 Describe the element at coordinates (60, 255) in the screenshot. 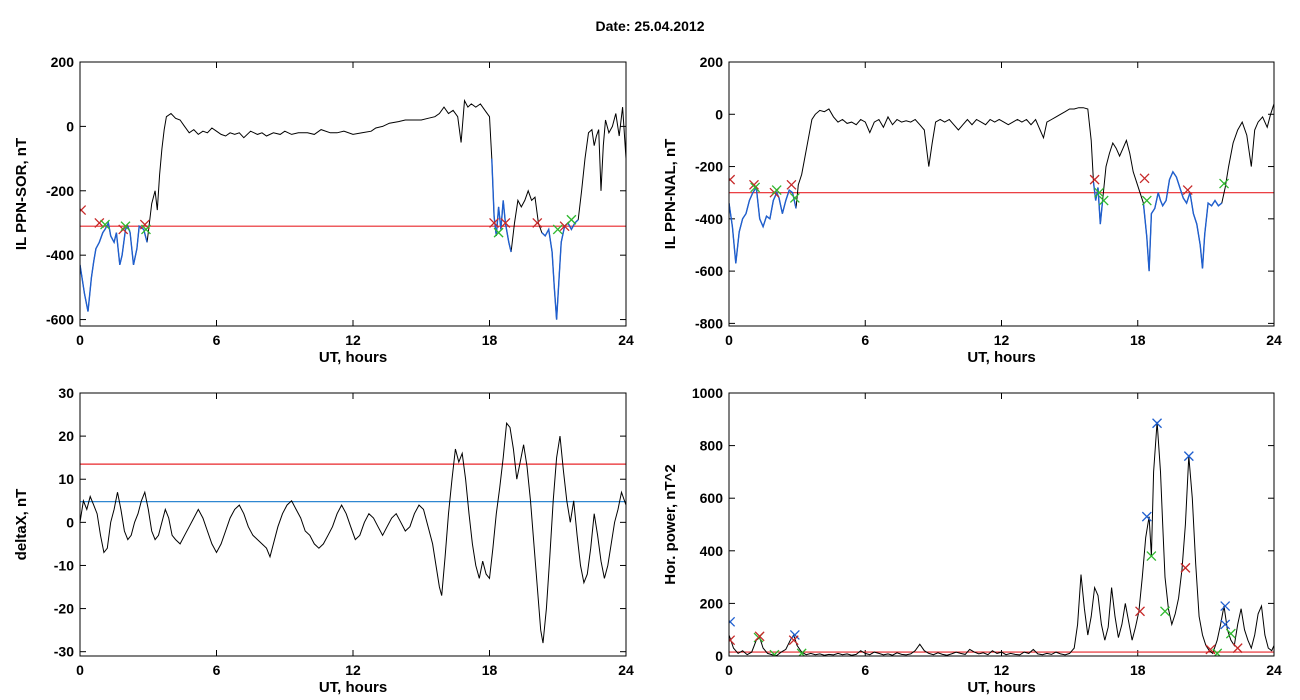

I see `y-tick-label: -400` at that location.